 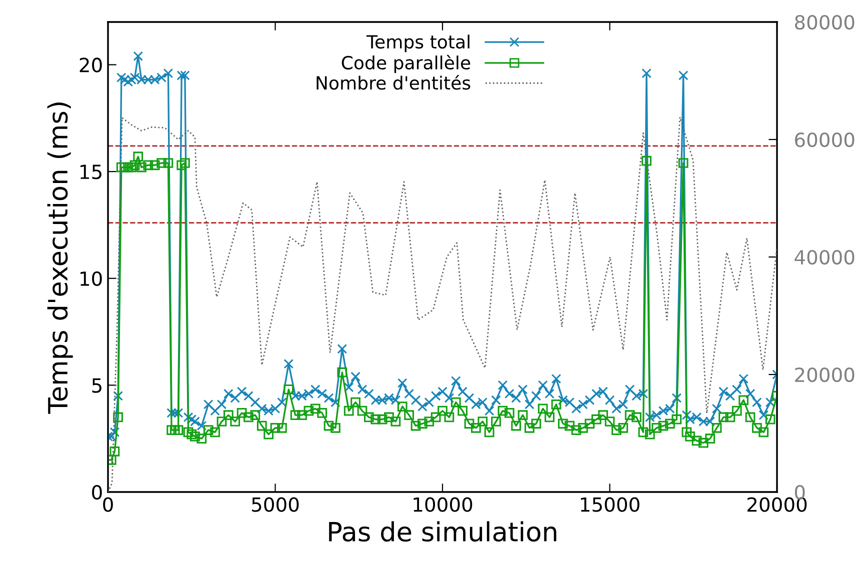 I want to click on legend-label: Temps total, so click(x=418, y=43).